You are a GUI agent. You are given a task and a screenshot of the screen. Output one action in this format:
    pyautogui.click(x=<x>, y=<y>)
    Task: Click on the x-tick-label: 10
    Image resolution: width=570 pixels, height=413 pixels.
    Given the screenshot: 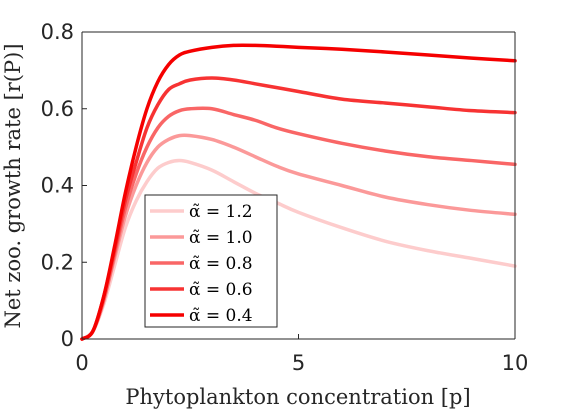 What is the action you would take?
    pyautogui.click(x=515, y=363)
    